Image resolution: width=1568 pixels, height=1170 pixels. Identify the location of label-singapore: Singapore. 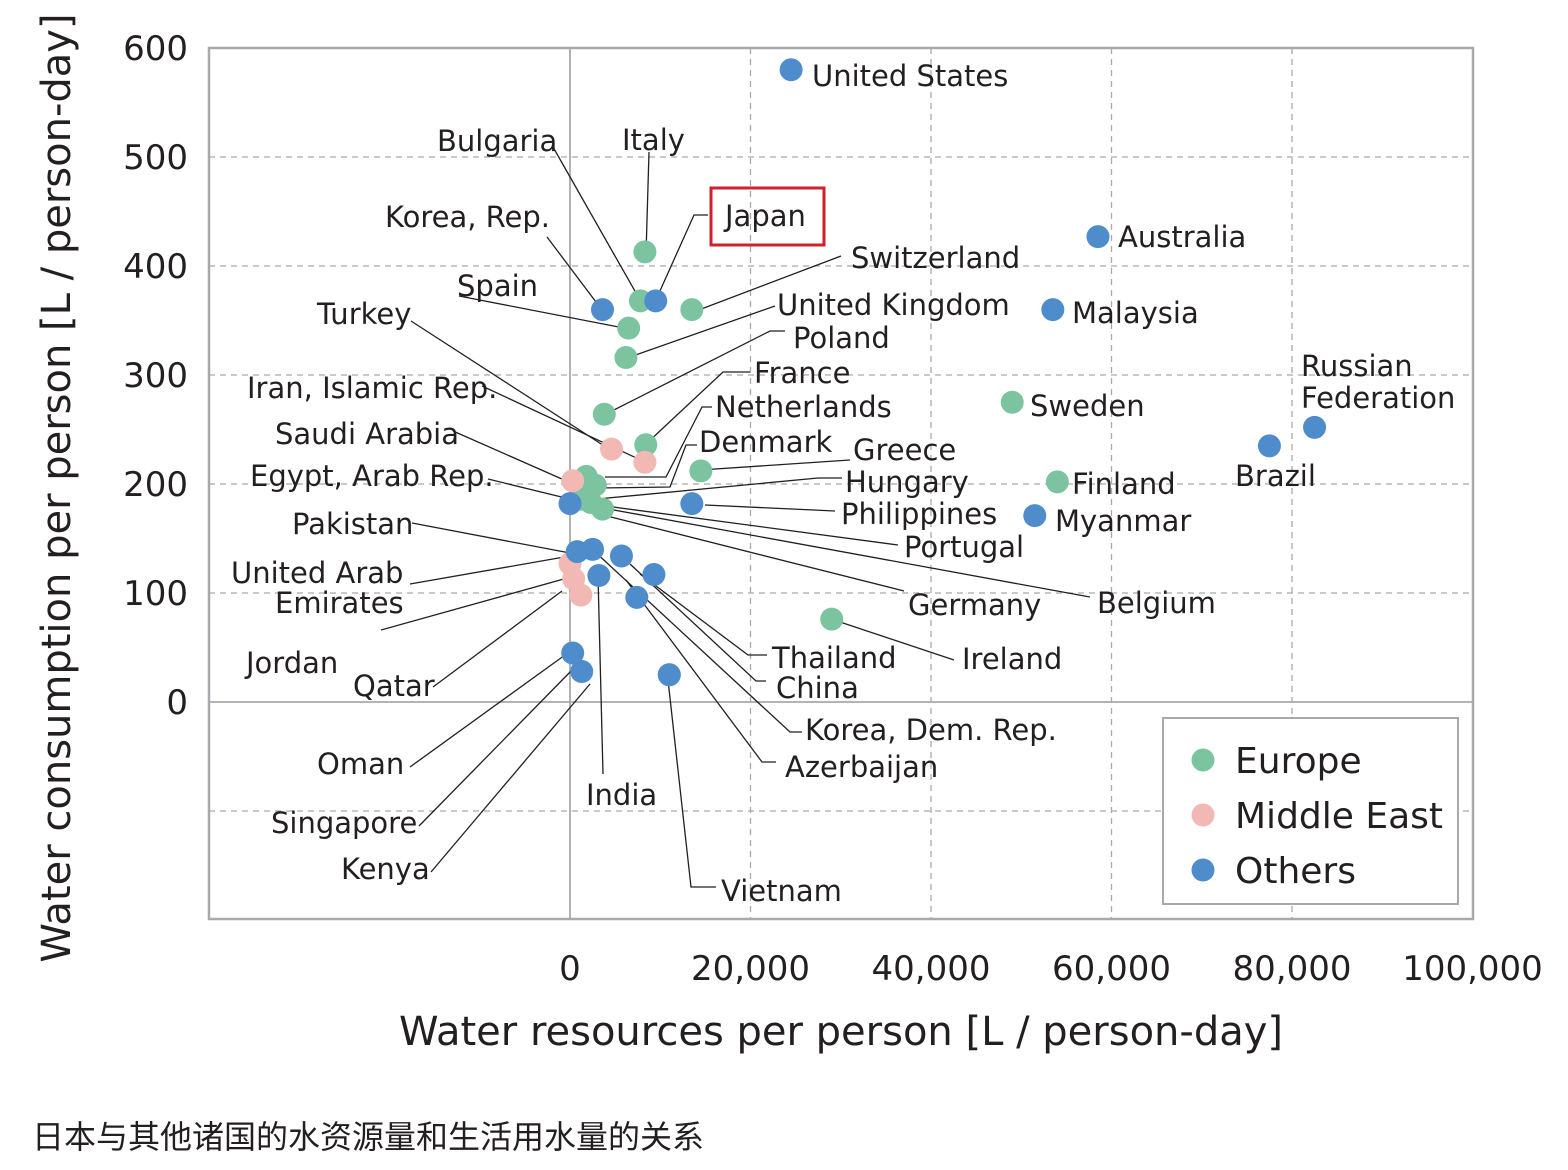
(344, 823).